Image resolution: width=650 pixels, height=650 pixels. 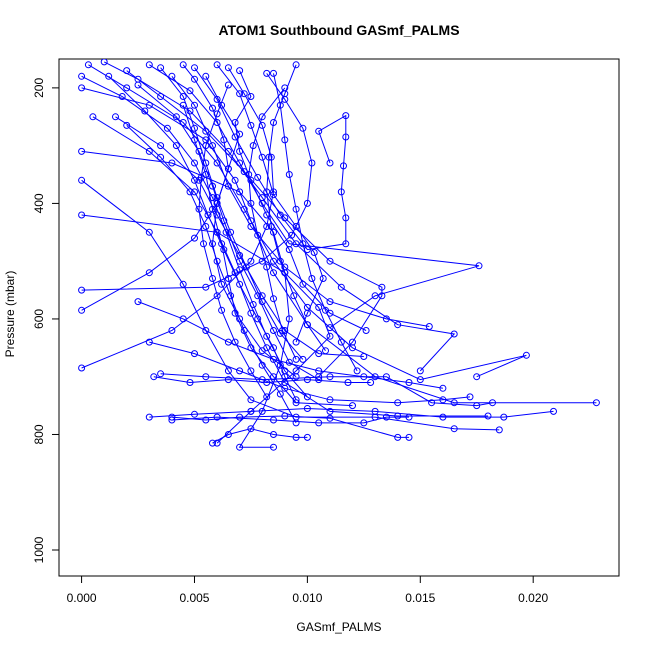 What do you see at coordinates (39, 203) in the screenshot?
I see `y-tick-label: 400` at bounding box center [39, 203].